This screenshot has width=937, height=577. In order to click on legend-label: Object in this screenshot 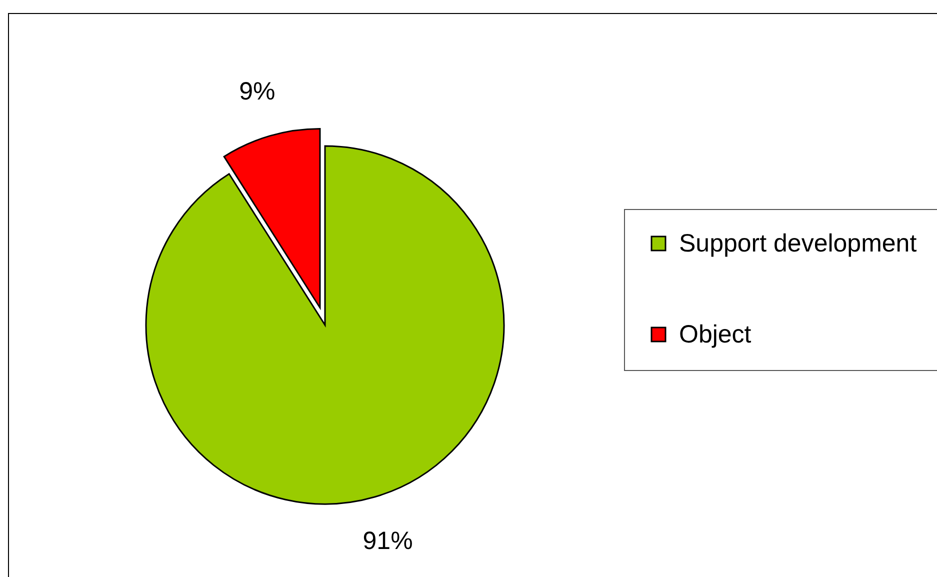, I will do `click(715, 334)`.